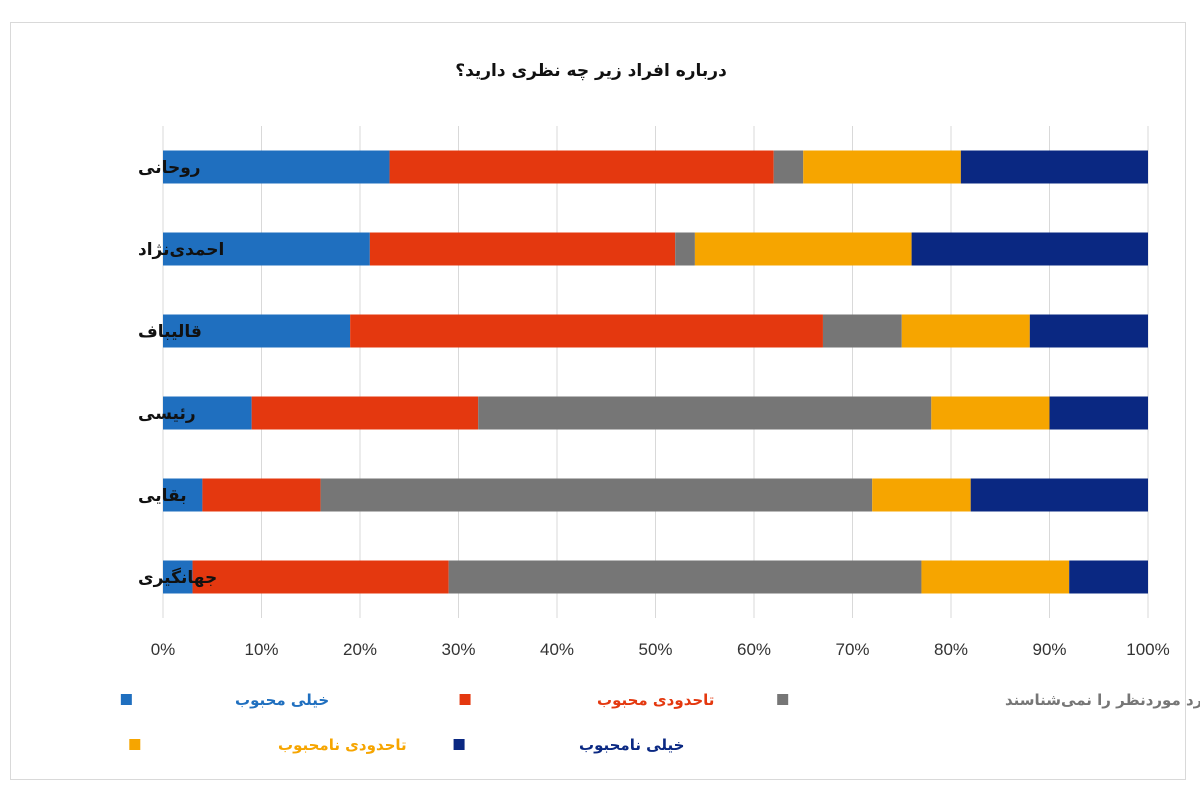 This screenshot has height=800, width=1200. I want to click on x-tick-label: 60%, so click(754, 649).